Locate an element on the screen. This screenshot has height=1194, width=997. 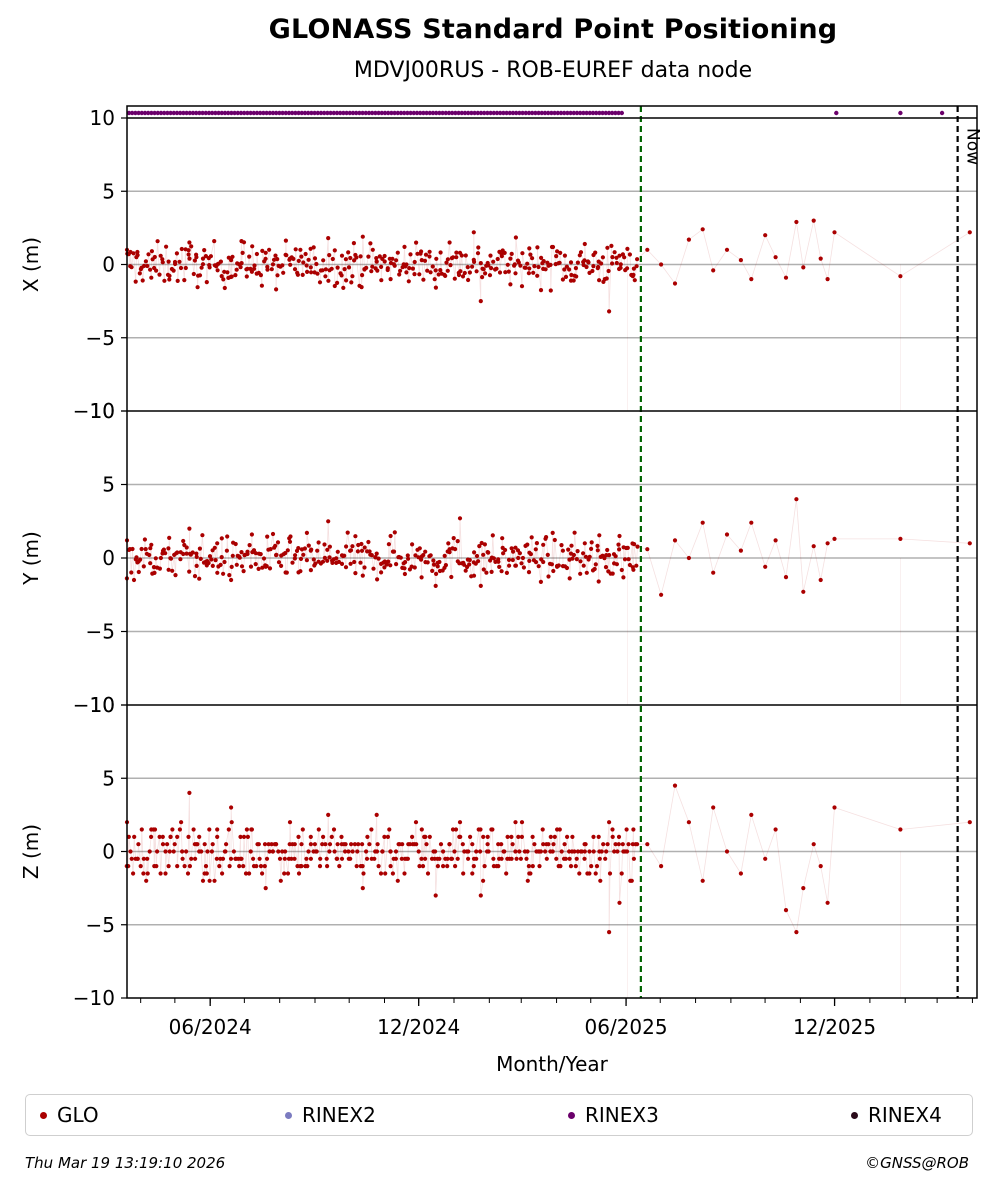
x-tick-label: 06/2024 is located at coordinates (210, 1027).